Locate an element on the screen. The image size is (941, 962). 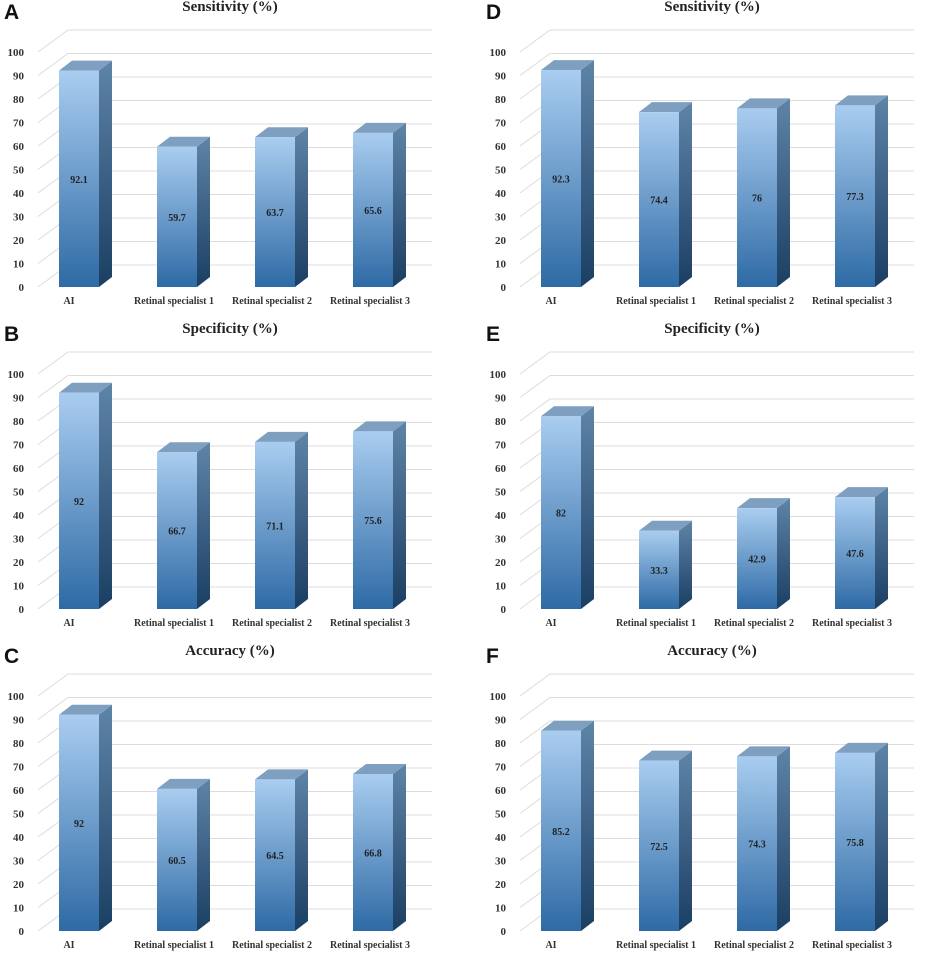
data-label: 65.6 is located at coordinates (373, 211).